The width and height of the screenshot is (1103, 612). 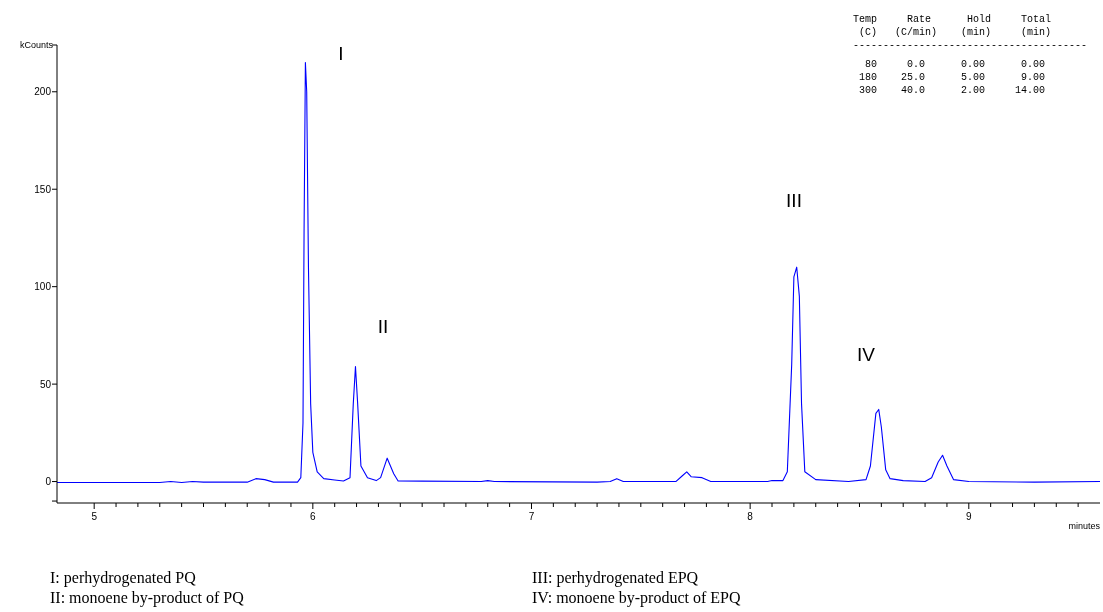 I want to click on x-tick-label: 6, so click(x=313, y=516).